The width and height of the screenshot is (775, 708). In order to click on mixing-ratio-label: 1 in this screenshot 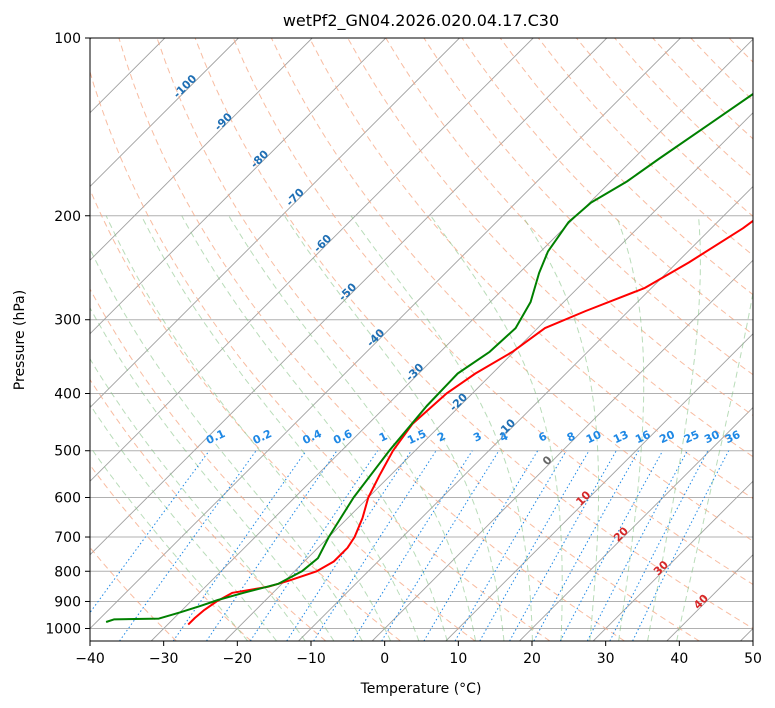, I will do `click(383, 437)`.